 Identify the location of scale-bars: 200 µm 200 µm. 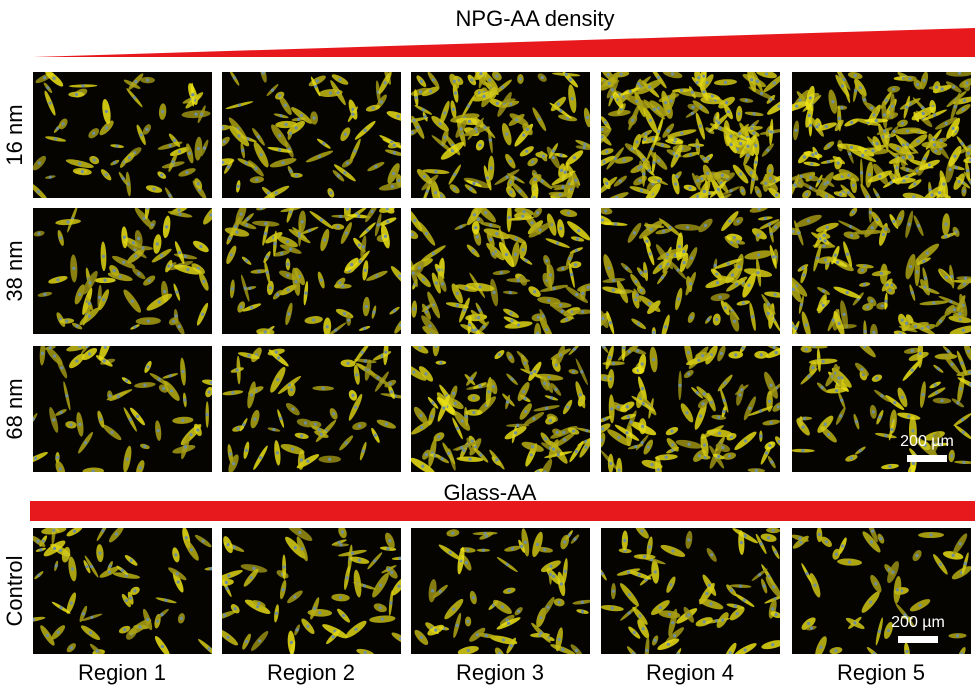
(922, 538).